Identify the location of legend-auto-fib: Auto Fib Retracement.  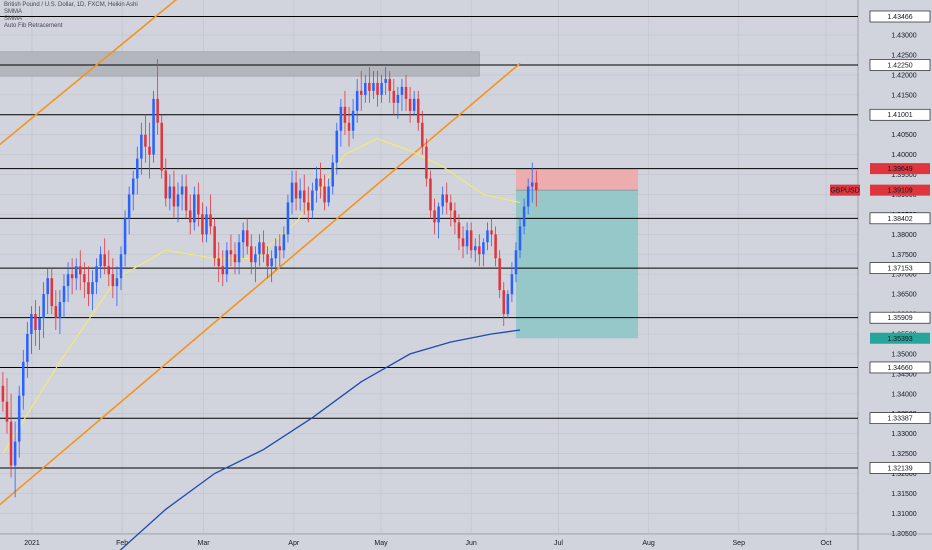
(33, 26).